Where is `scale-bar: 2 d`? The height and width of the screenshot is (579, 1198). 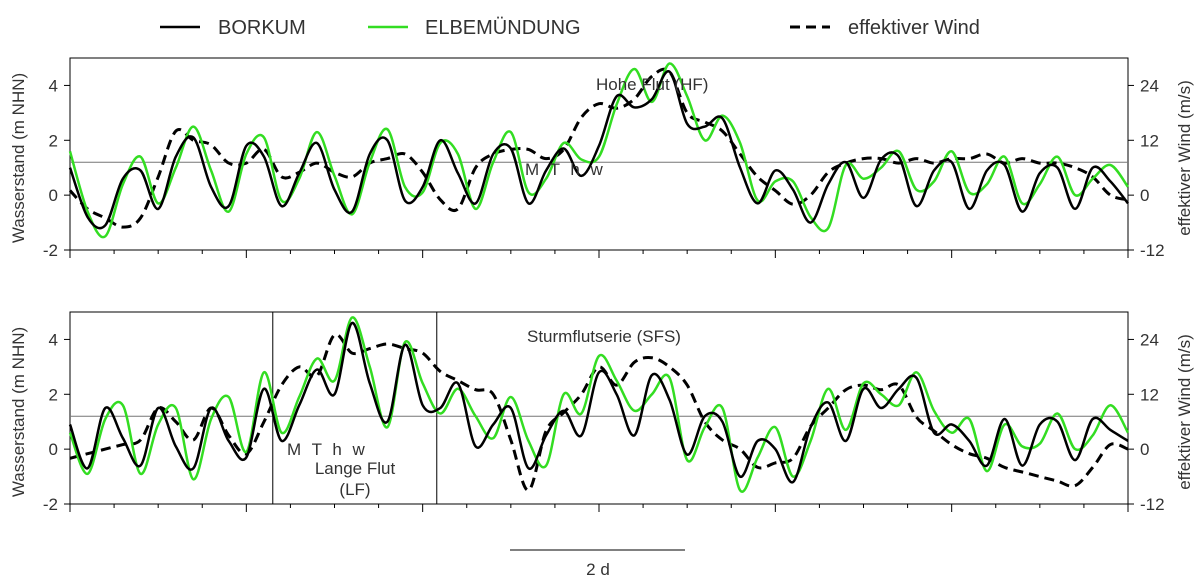 scale-bar: 2 d is located at coordinates (597, 564).